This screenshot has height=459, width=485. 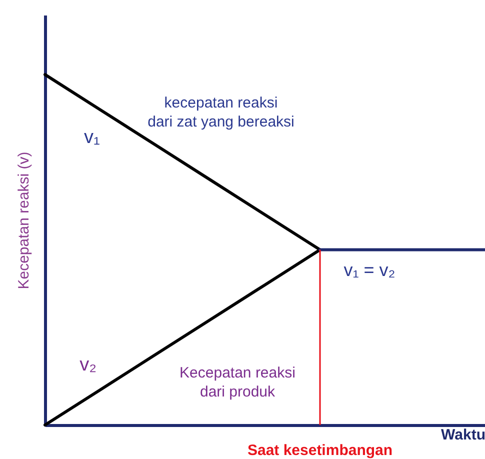 I want to click on series-label: v₂, so click(x=88, y=365).